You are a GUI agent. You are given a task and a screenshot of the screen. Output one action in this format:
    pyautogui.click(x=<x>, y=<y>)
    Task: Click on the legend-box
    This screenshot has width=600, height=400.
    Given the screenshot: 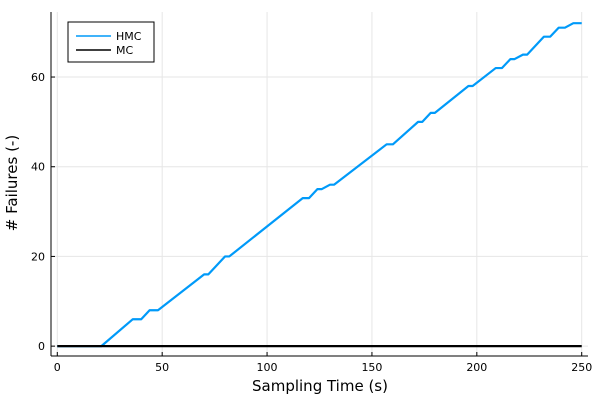 What is the action you would take?
    pyautogui.click(x=111, y=42)
    